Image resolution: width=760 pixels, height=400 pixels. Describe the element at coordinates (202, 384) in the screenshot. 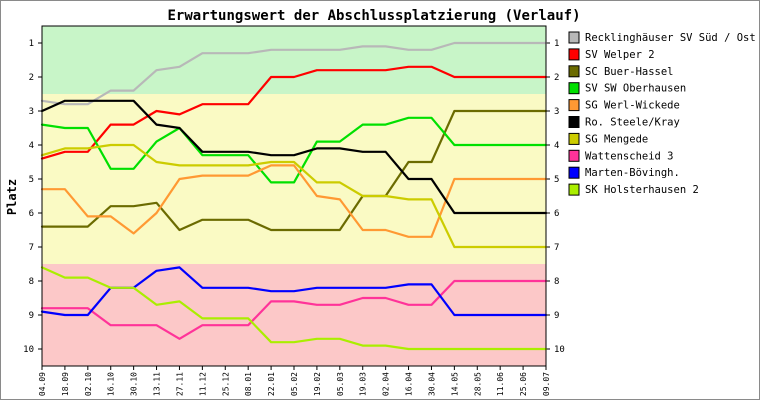

I see `x-tick-label-11.12: 11.12` at that location.